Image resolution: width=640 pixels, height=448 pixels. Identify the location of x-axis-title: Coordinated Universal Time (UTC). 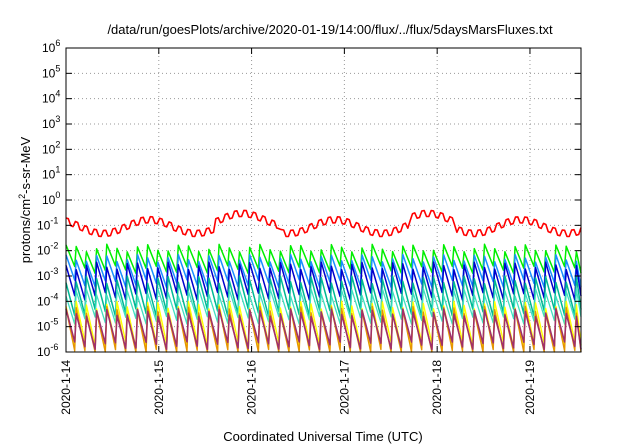
(322, 436).